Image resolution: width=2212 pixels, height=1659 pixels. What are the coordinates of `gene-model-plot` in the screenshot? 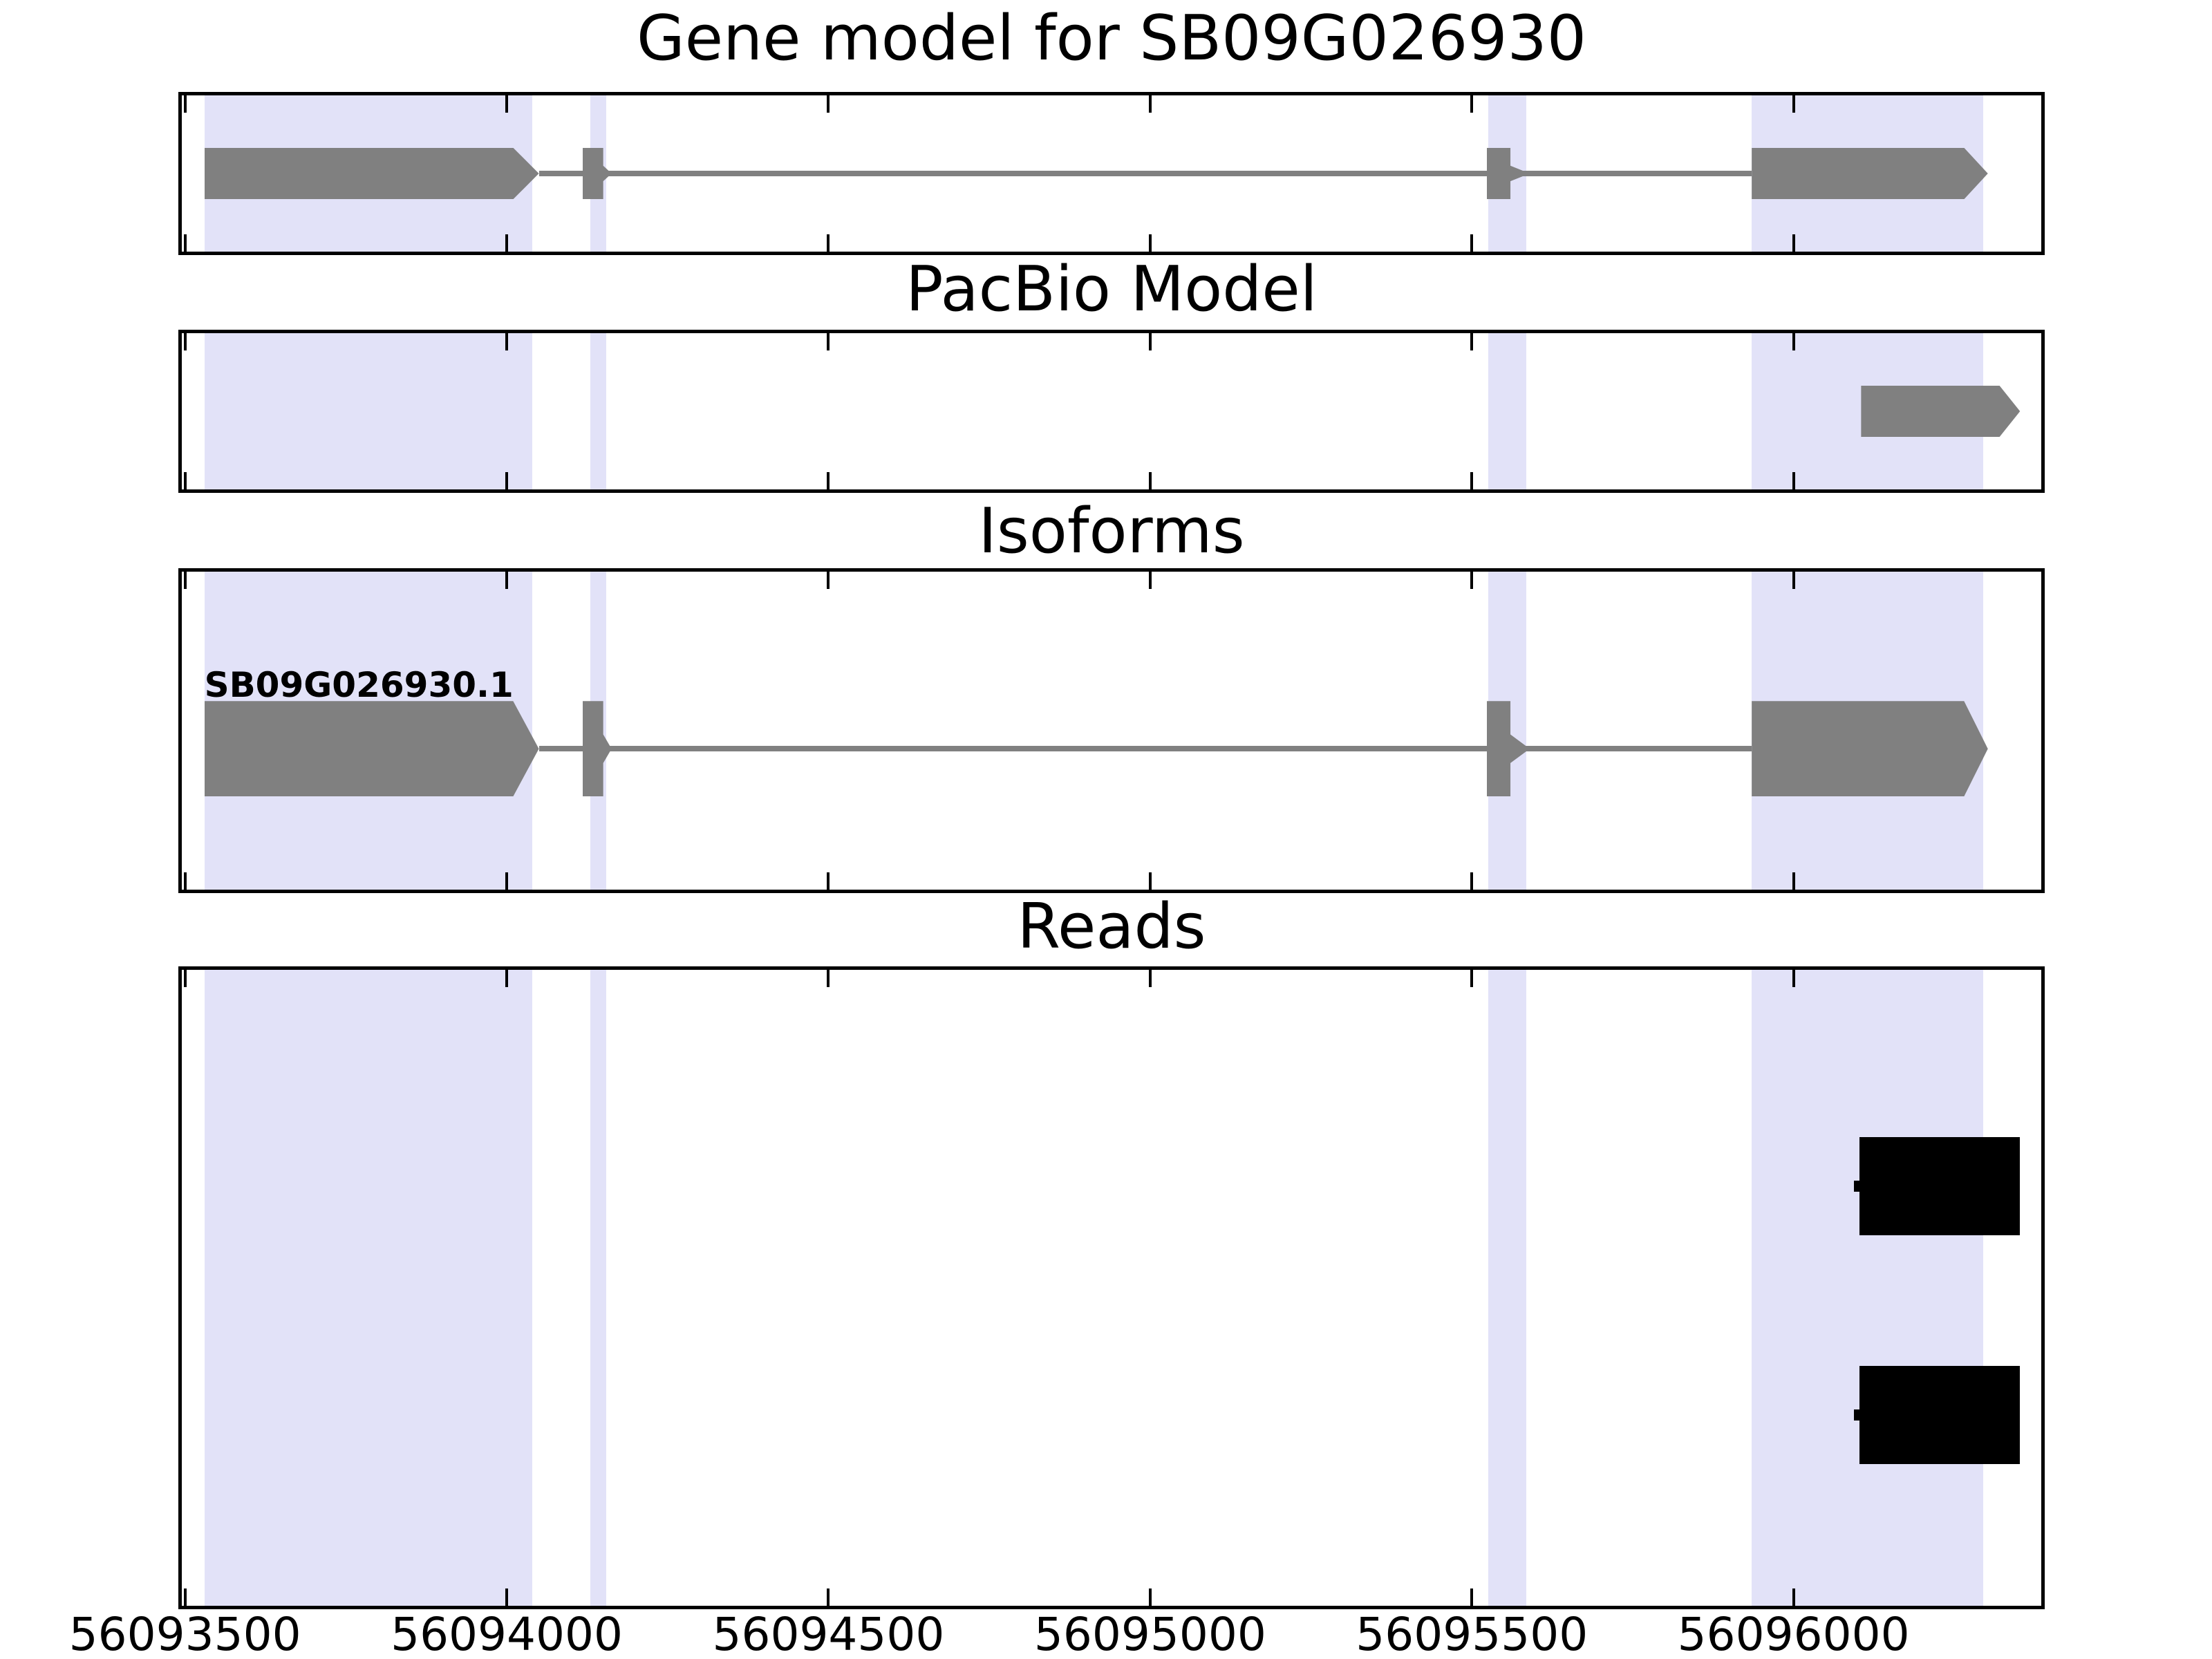 It's located at (1111, 174).